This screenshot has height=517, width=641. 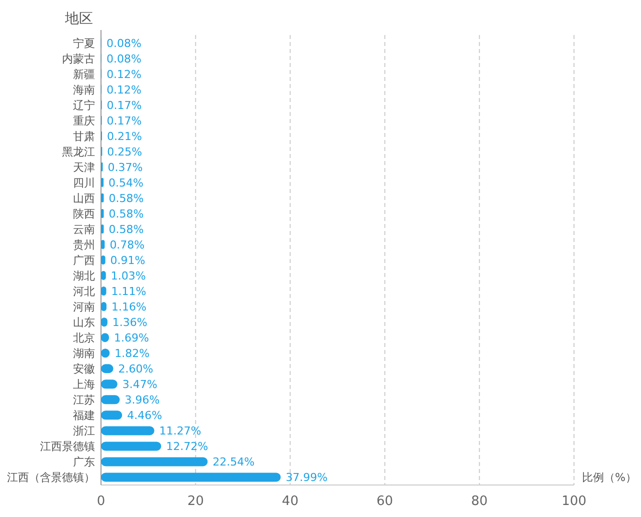 I want to click on x-tick-label: 40, so click(x=290, y=501).